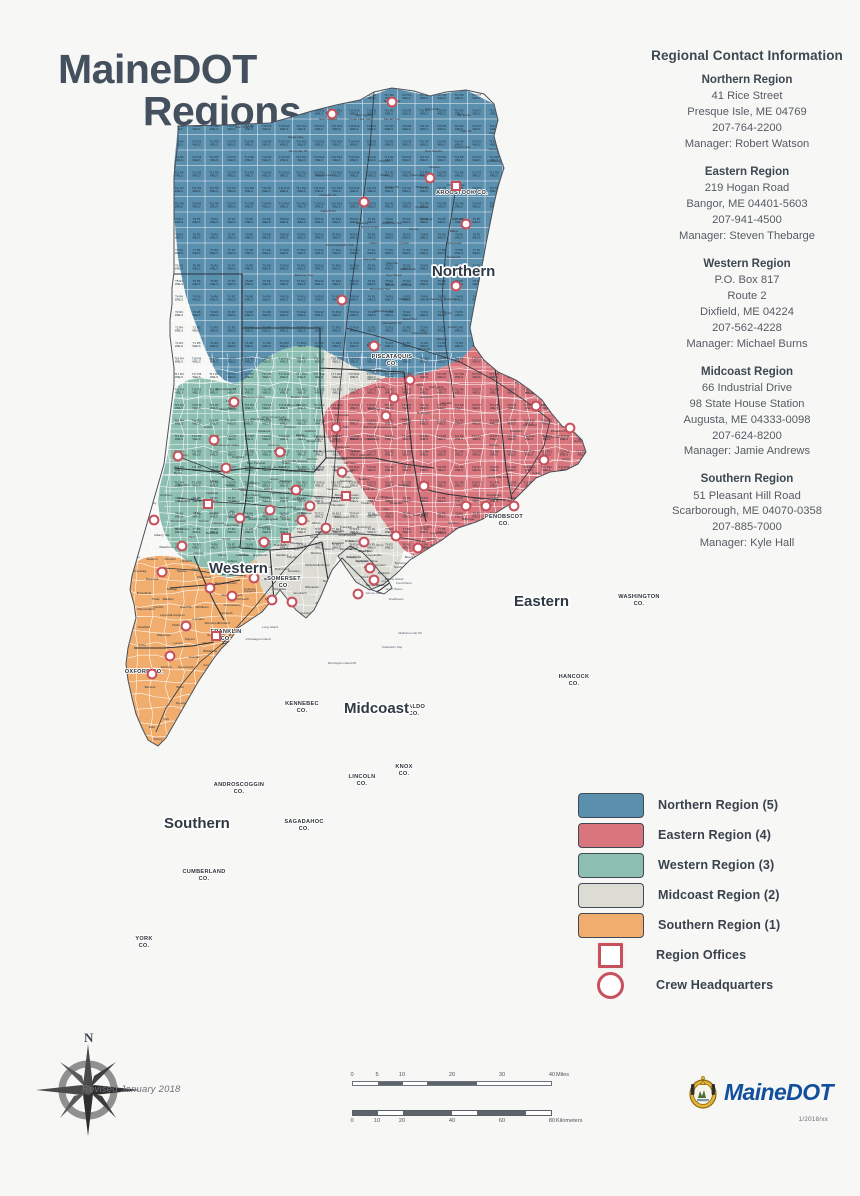 Image resolution: width=860 pixels, height=1196 pixels. I want to click on region-area-southern, so click(199, 651).